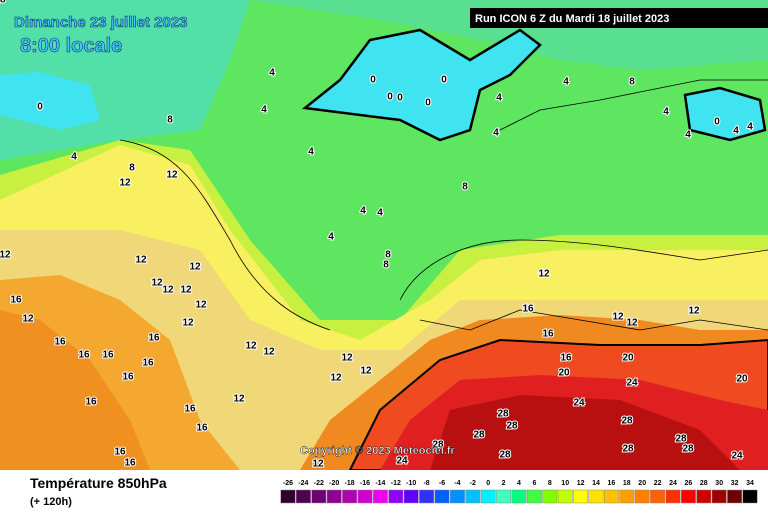 This screenshot has width=768, height=517. I want to click on legend-tick-label: -16, so click(365, 483).